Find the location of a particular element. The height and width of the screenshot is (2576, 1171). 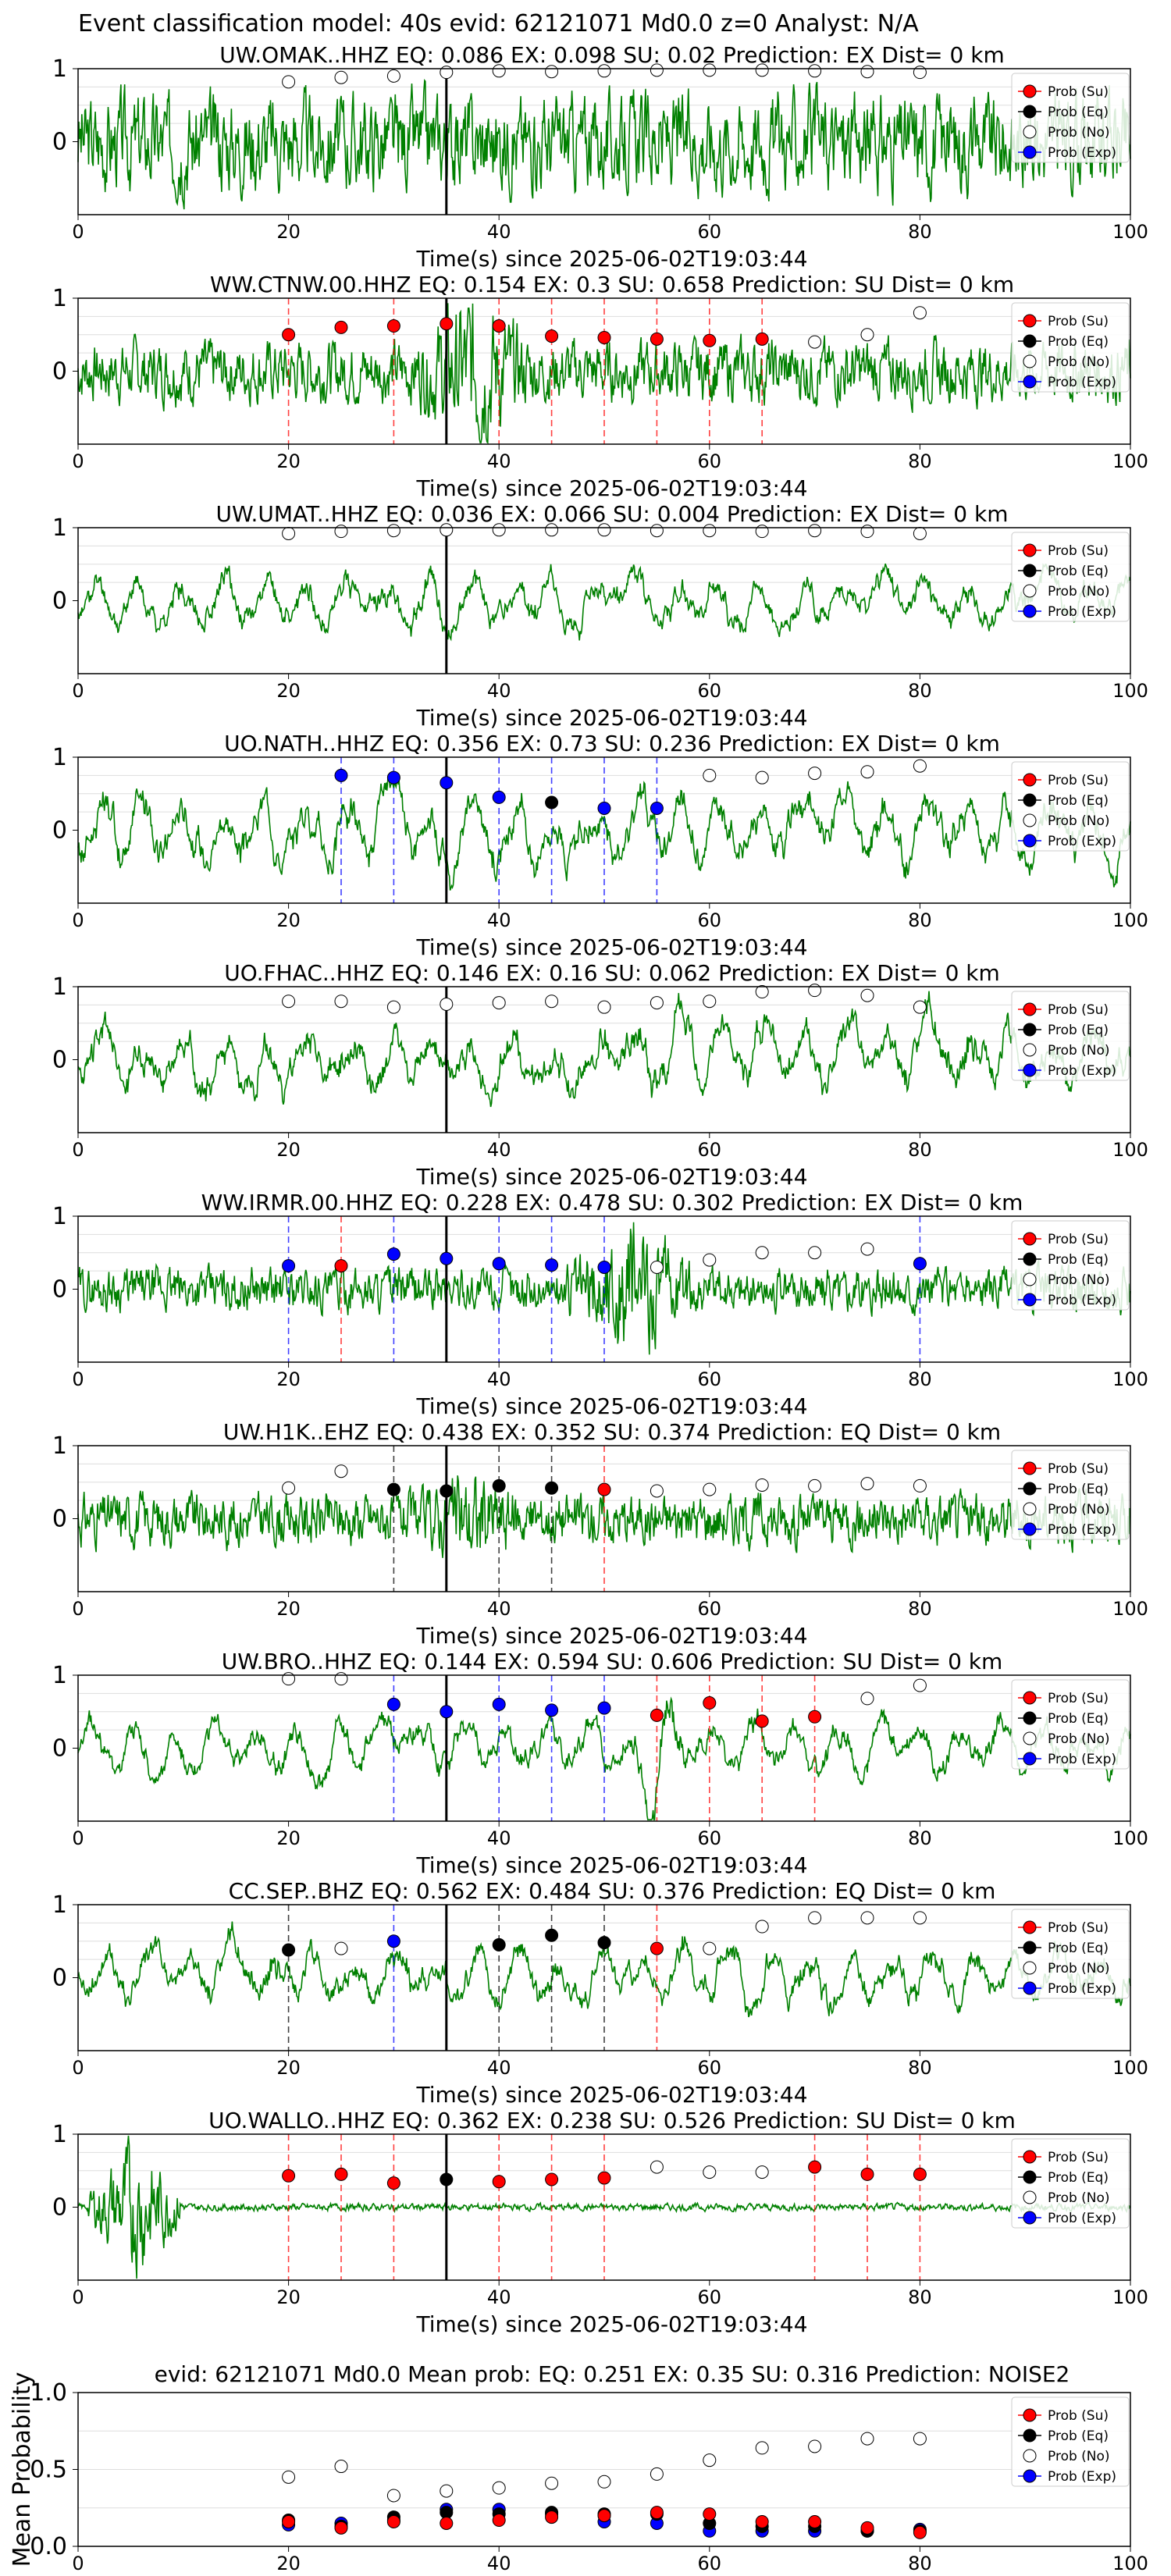

y-tick-label: 1.0 is located at coordinates (48, 2393).